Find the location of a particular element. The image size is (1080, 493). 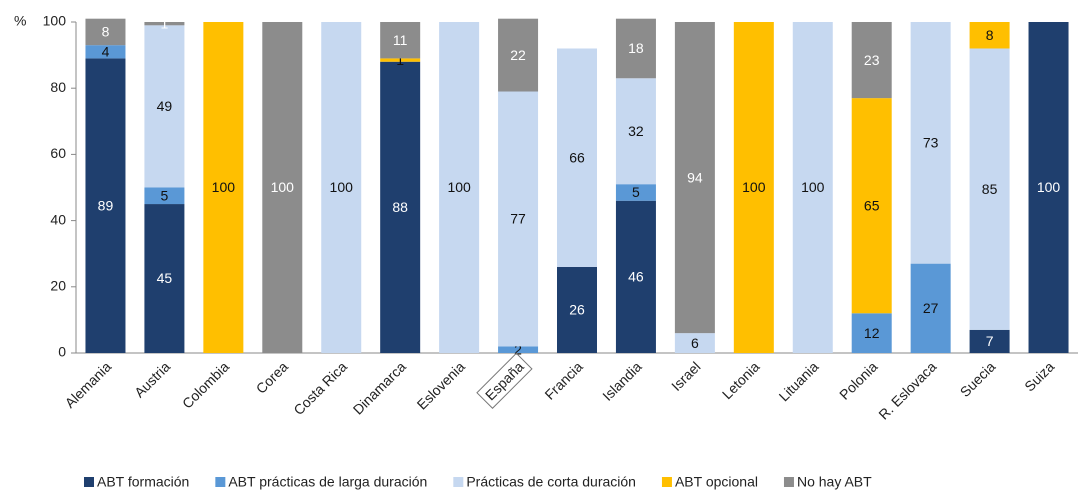

legend-label: ABT prácticas de larga duración is located at coordinates (327, 482).